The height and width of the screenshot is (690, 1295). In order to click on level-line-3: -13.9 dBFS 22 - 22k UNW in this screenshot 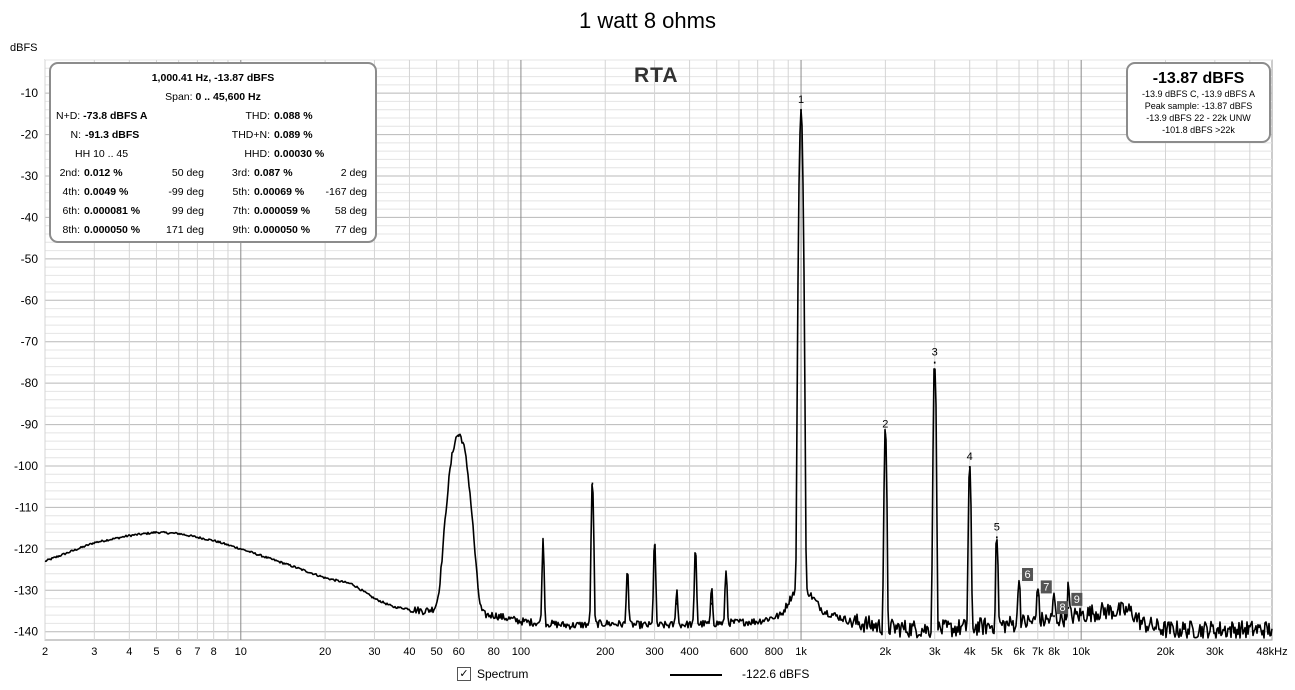, I will do `click(1198, 118)`.